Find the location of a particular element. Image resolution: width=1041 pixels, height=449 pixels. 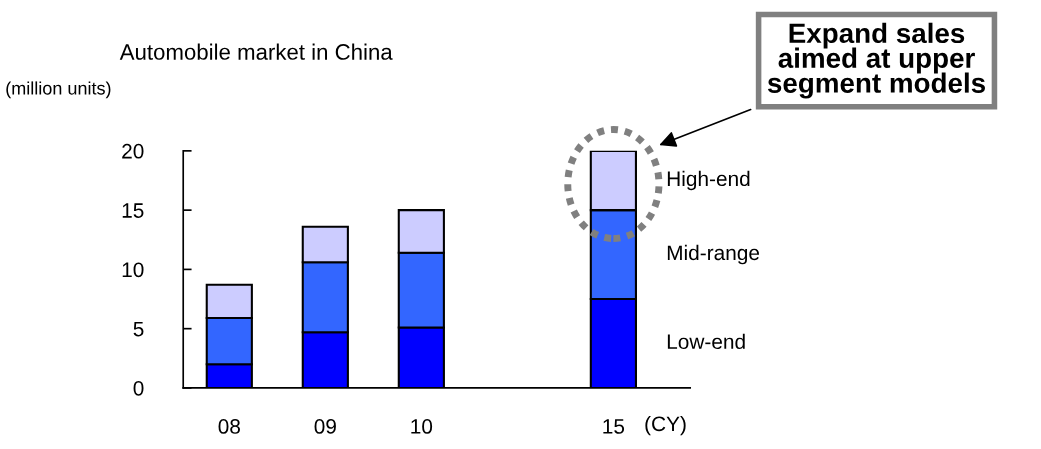

x-tick-label: 15 is located at coordinates (614, 426).